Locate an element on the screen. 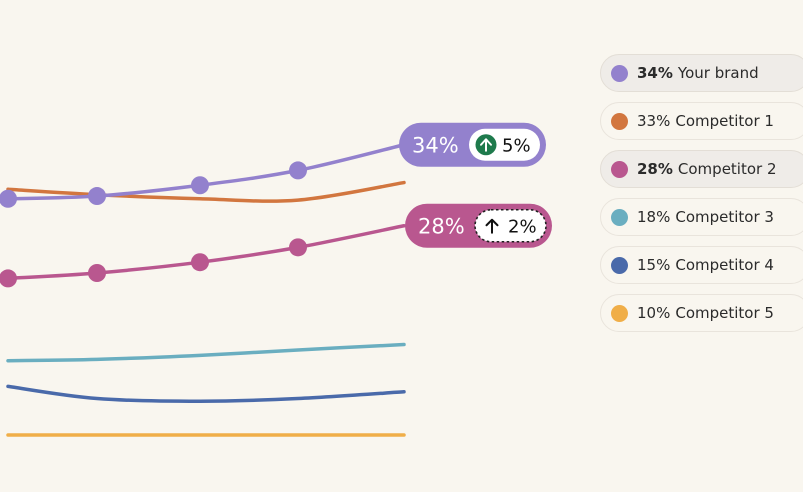  legend-item-competitor-1: 33% Competitor 1 is located at coordinates (701, 121).